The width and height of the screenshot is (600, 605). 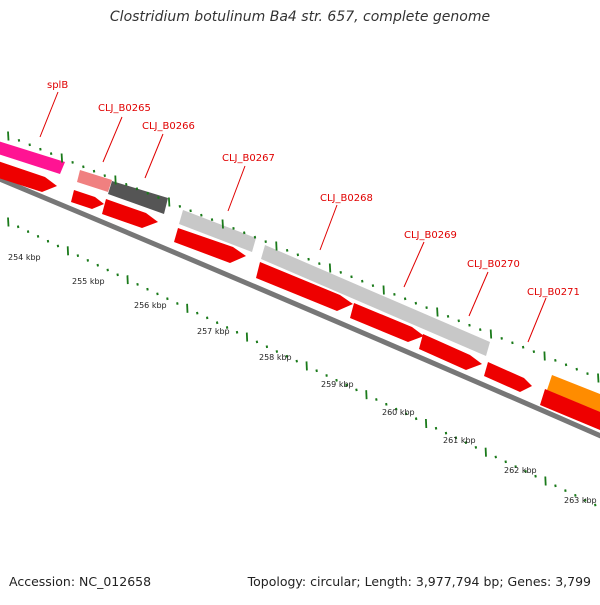 I want to click on gene-label-CLJ_B0265: CLJ_B0265, so click(x=124, y=108).